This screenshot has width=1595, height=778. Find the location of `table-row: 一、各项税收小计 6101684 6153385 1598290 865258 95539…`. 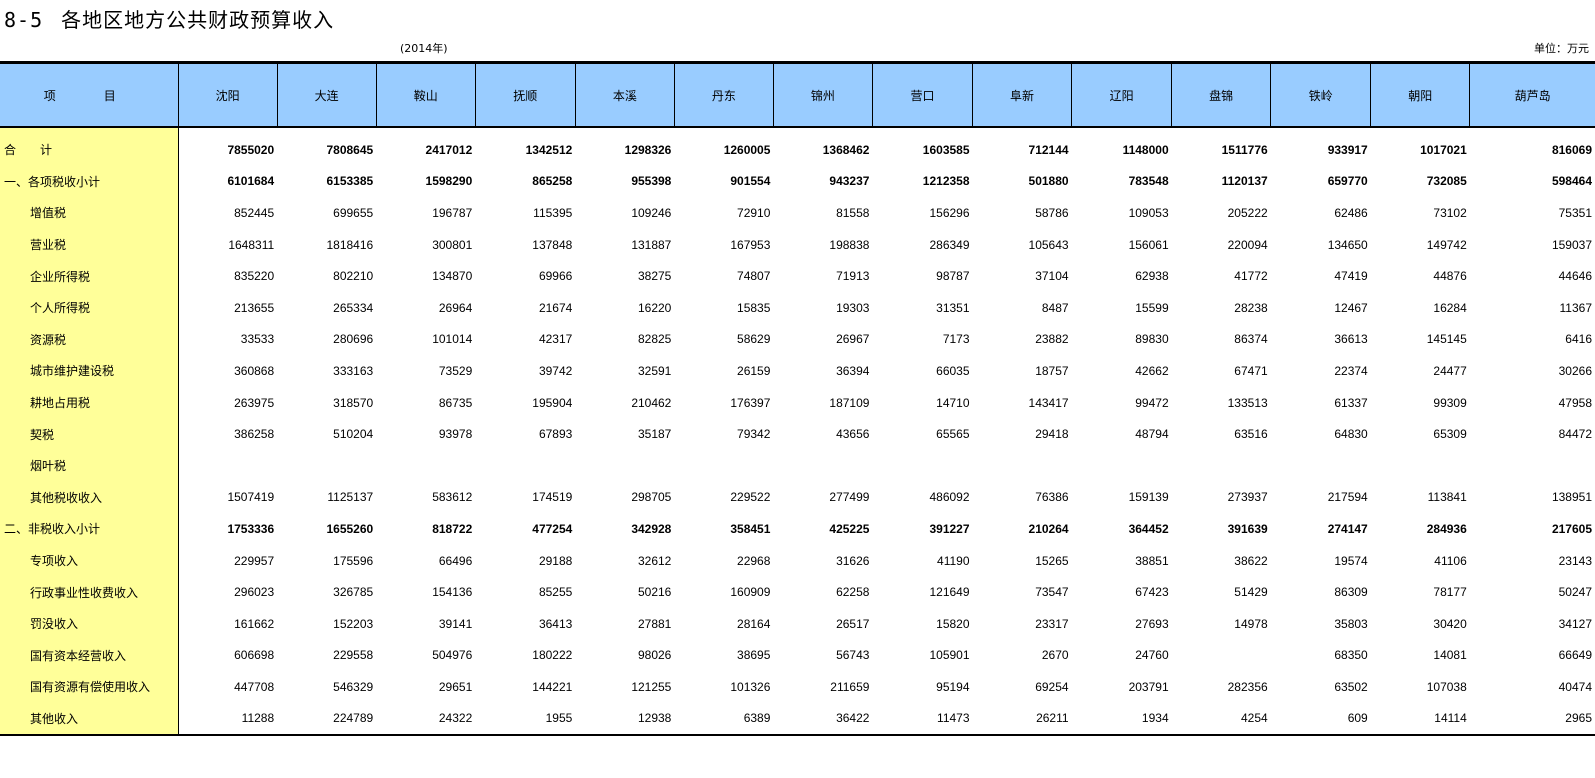

table-row: 一、各项税收小计 6101684 6153385 1598290 865258 95539… is located at coordinates (797, 181).